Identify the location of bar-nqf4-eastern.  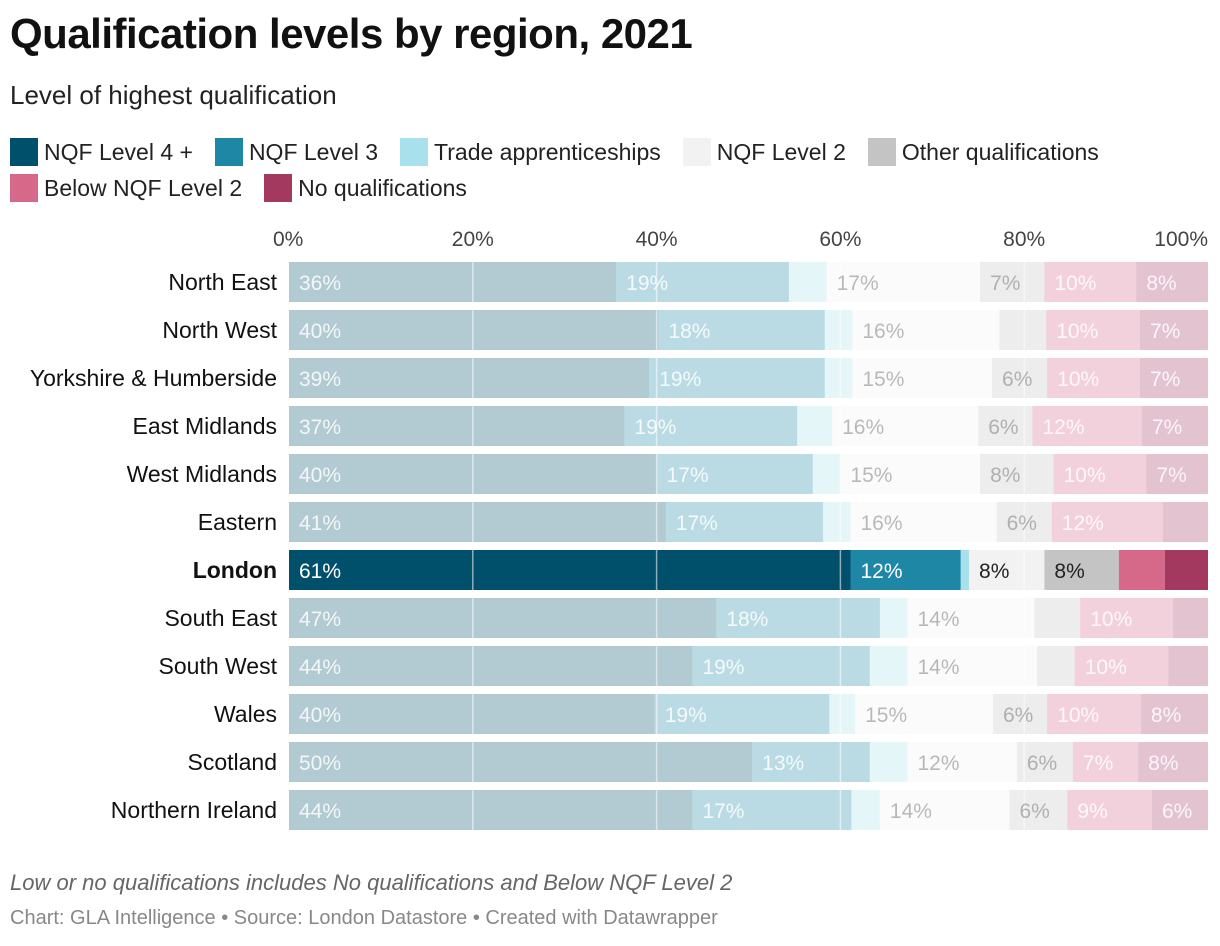
(477, 522).